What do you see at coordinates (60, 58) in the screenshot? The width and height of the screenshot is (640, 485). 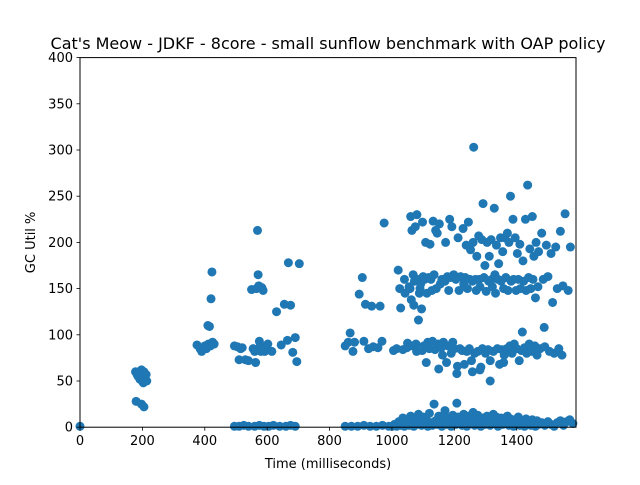 I see `y-tick-label: 400` at bounding box center [60, 58].